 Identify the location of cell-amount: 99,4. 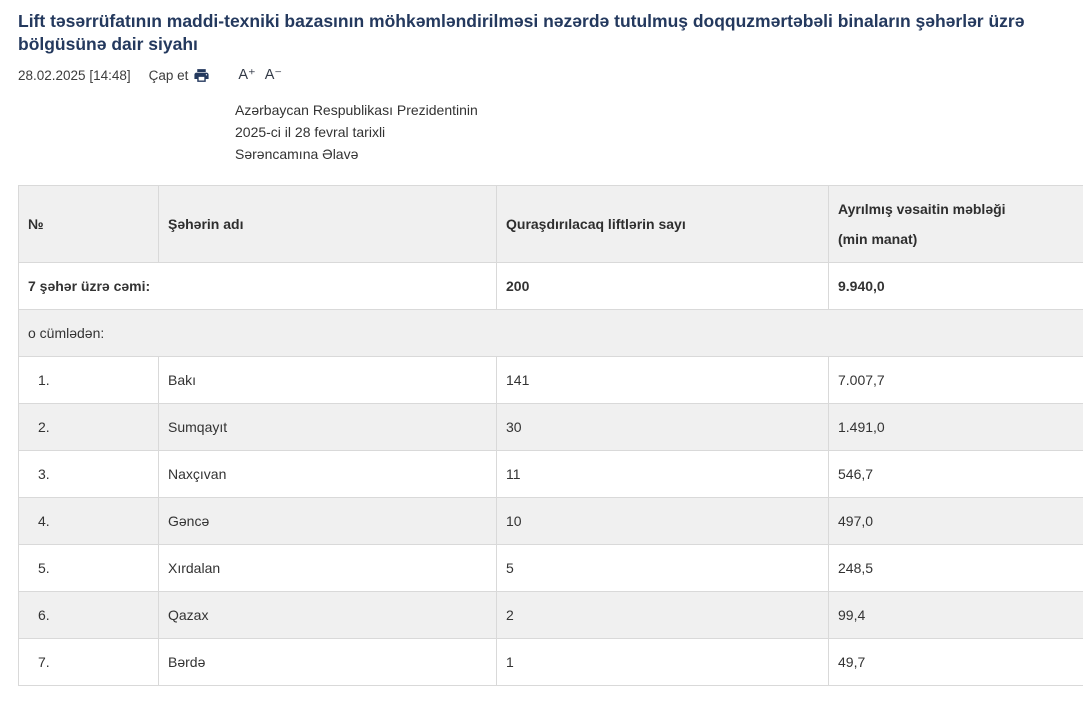
(955, 615).